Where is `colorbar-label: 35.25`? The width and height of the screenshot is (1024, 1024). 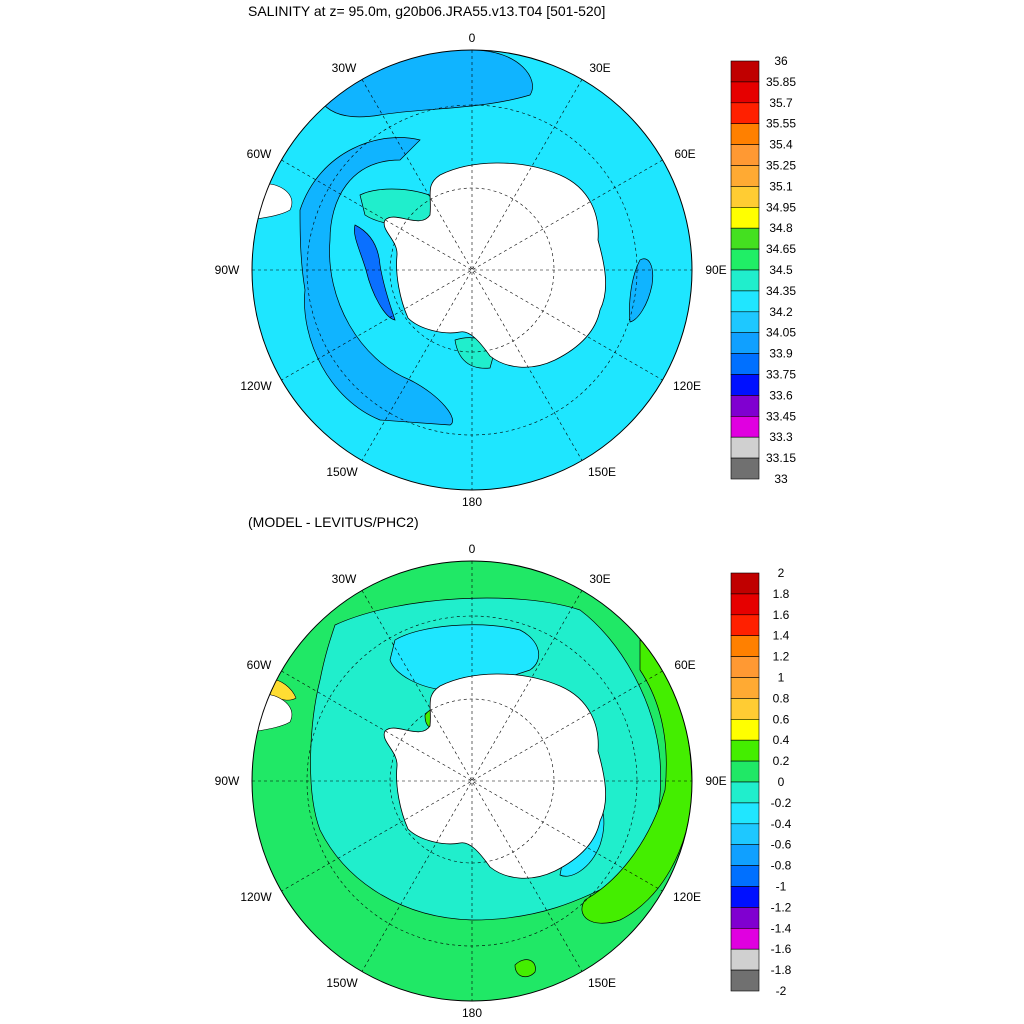 colorbar-label: 35.25 is located at coordinates (781, 166).